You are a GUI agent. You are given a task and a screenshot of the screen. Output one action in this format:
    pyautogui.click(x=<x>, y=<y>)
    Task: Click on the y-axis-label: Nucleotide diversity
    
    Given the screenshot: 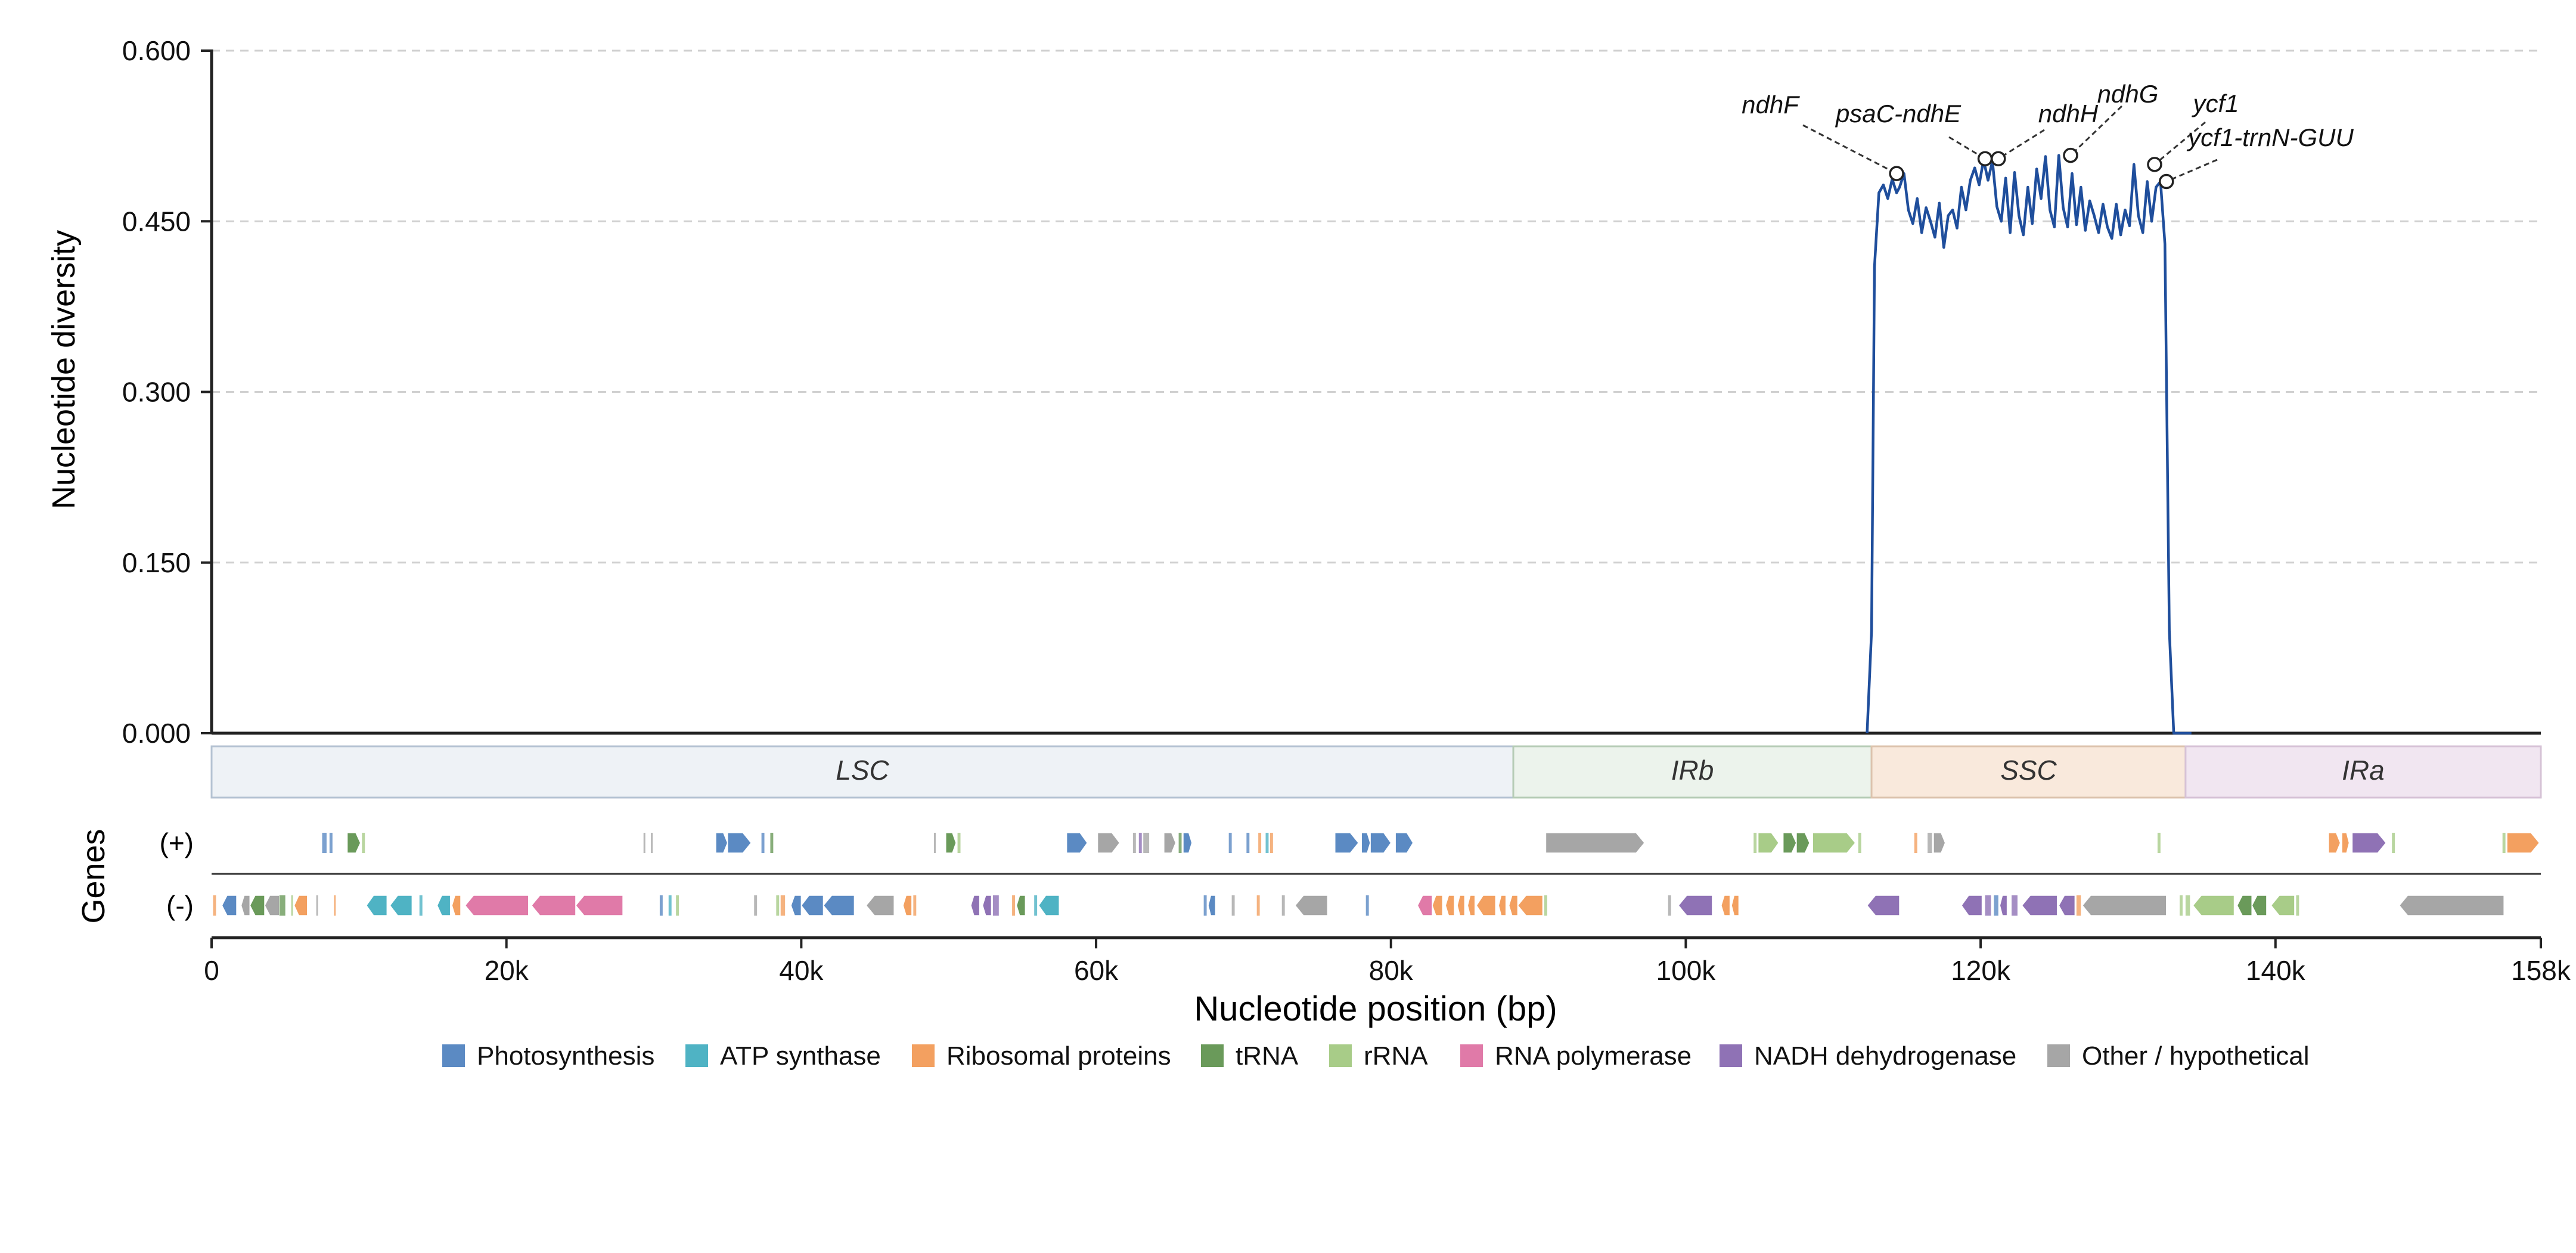 What is the action you would take?
    pyautogui.click(x=64, y=369)
    